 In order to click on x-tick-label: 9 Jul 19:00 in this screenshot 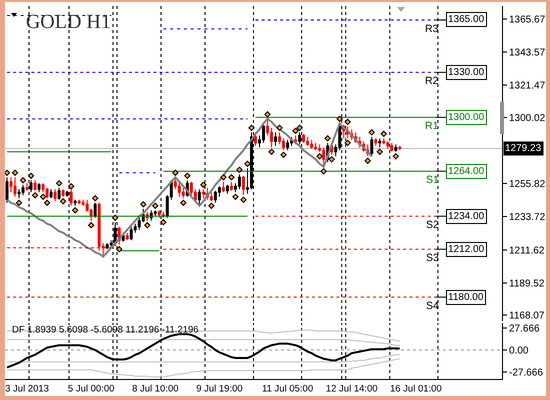, I will do `click(219, 388)`.